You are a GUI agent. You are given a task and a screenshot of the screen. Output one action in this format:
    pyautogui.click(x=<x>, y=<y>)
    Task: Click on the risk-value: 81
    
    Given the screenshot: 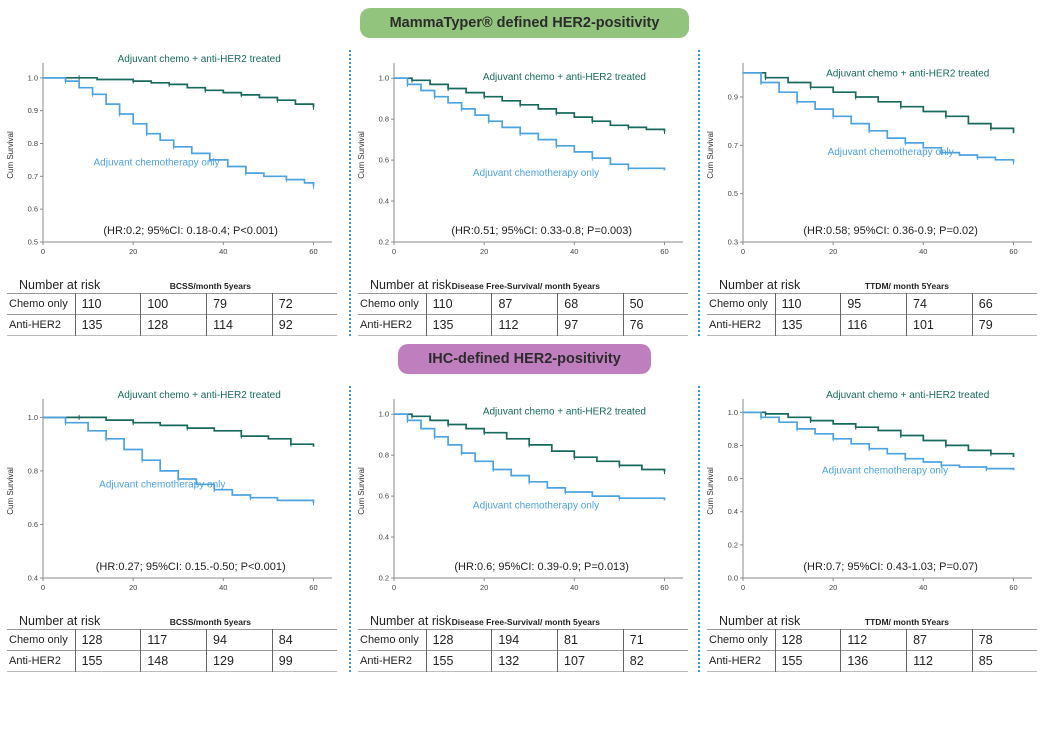 What is the action you would take?
    pyautogui.click(x=590, y=640)
    